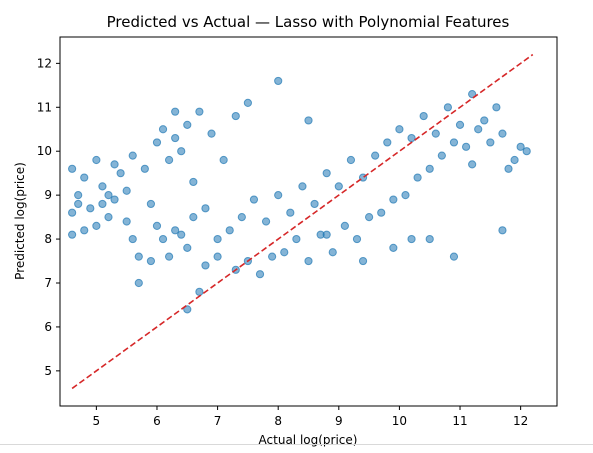 This screenshot has height=453, width=593. Describe the element at coordinates (48, 327) in the screenshot. I see `y-tick-label: 6` at that location.